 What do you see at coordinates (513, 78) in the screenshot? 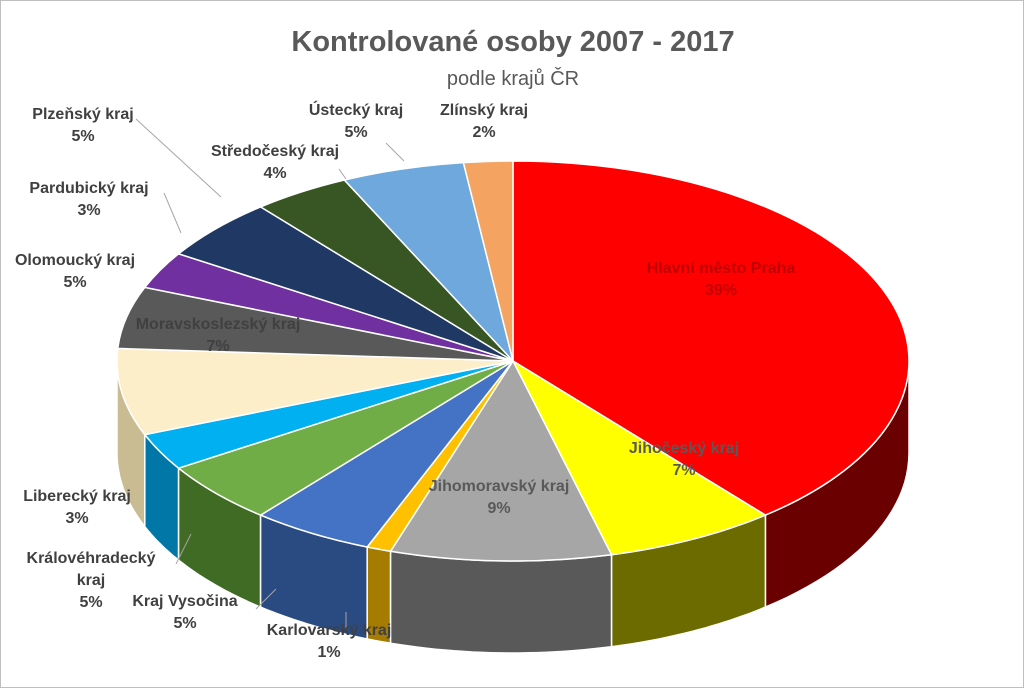
I see `chart-subtitle: podle krajů ČR` at bounding box center [513, 78].